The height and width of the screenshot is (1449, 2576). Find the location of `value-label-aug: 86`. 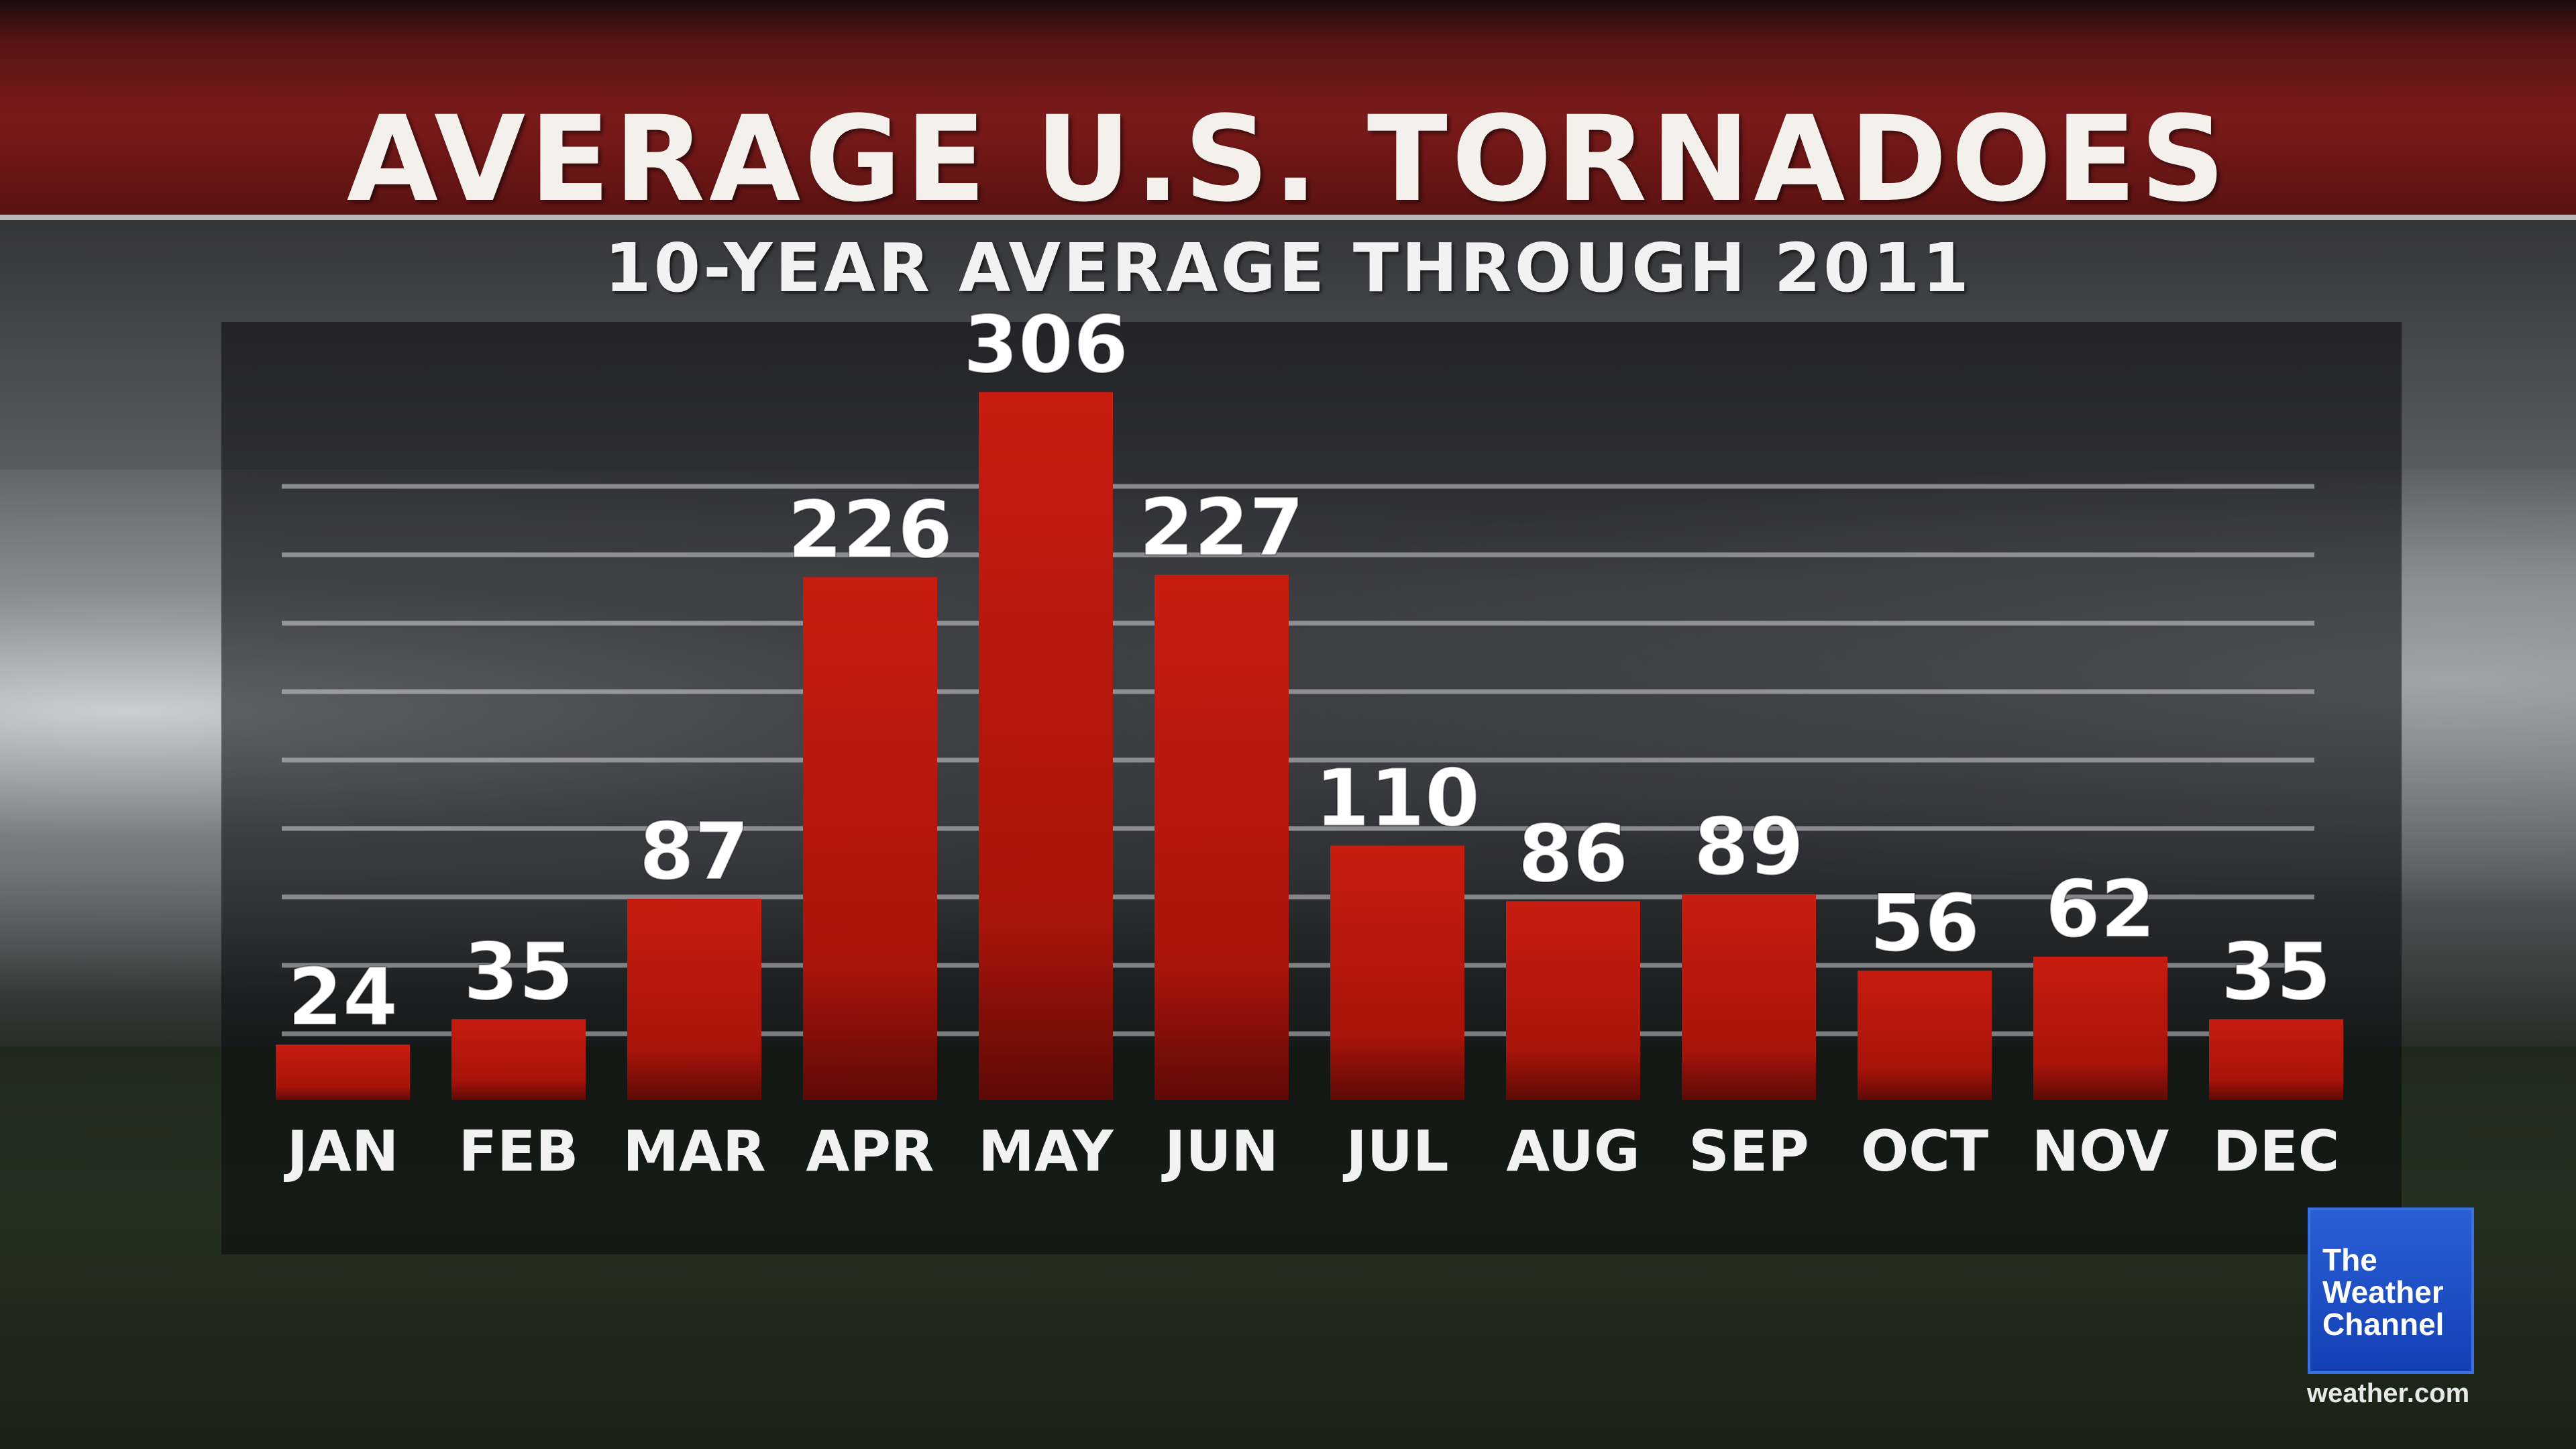

value-label-aug: 86 is located at coordinates (1573, 853).